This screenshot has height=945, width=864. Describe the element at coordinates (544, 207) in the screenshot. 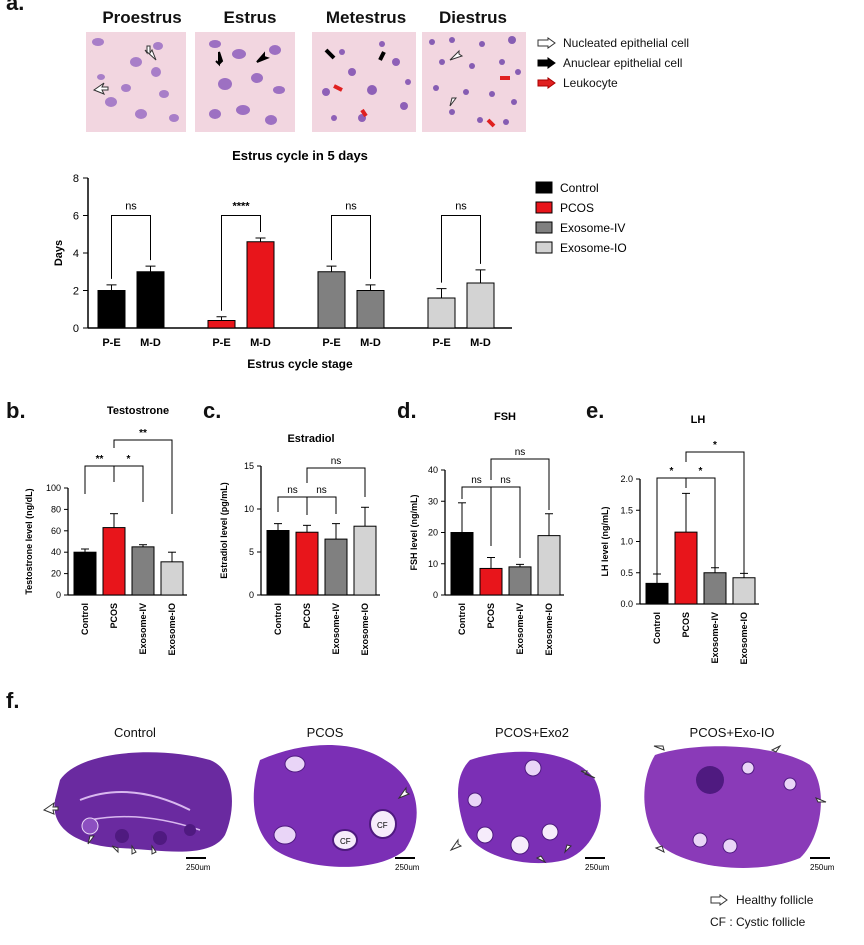

I see `legend-swatch` at that location.